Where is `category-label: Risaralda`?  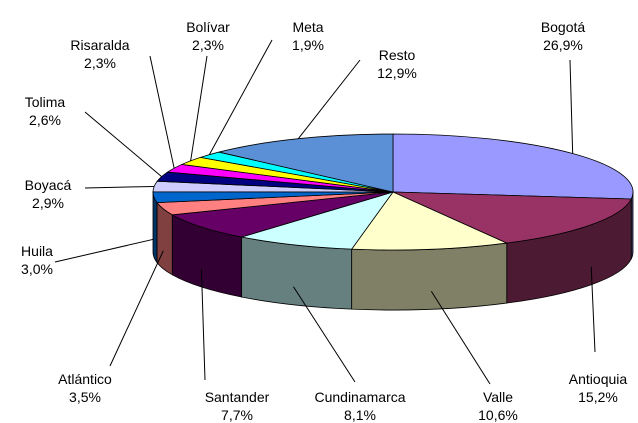
category-label: Risaralda is located at coordinates (99, 45).